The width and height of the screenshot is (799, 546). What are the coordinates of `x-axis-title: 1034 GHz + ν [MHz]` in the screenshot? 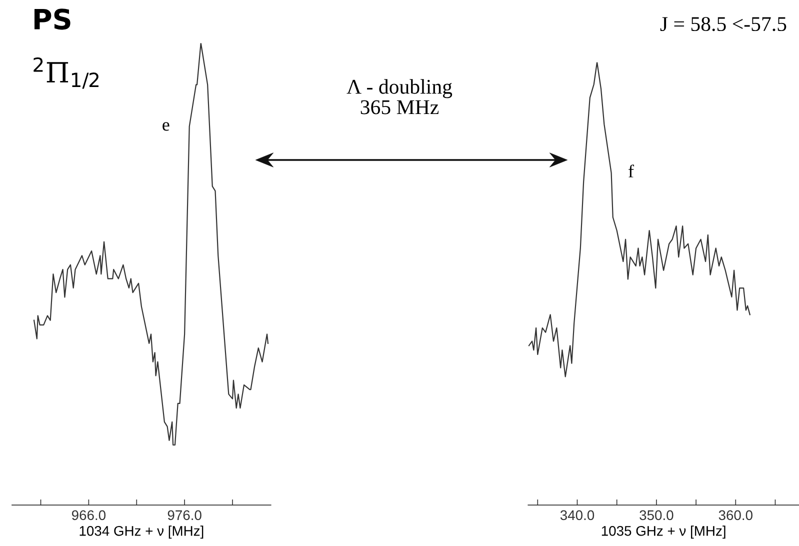 It's located at (142, 532).